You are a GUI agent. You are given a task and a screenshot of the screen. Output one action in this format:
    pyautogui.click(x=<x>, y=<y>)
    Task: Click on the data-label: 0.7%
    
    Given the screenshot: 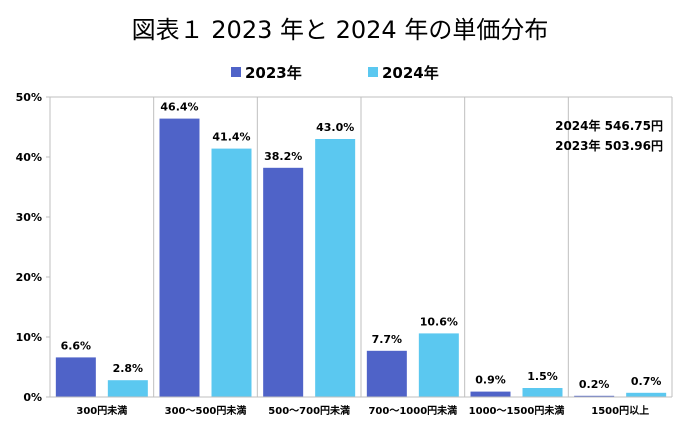 What is the action you would take?
    pyautogui.click(x=646, y=381)
    